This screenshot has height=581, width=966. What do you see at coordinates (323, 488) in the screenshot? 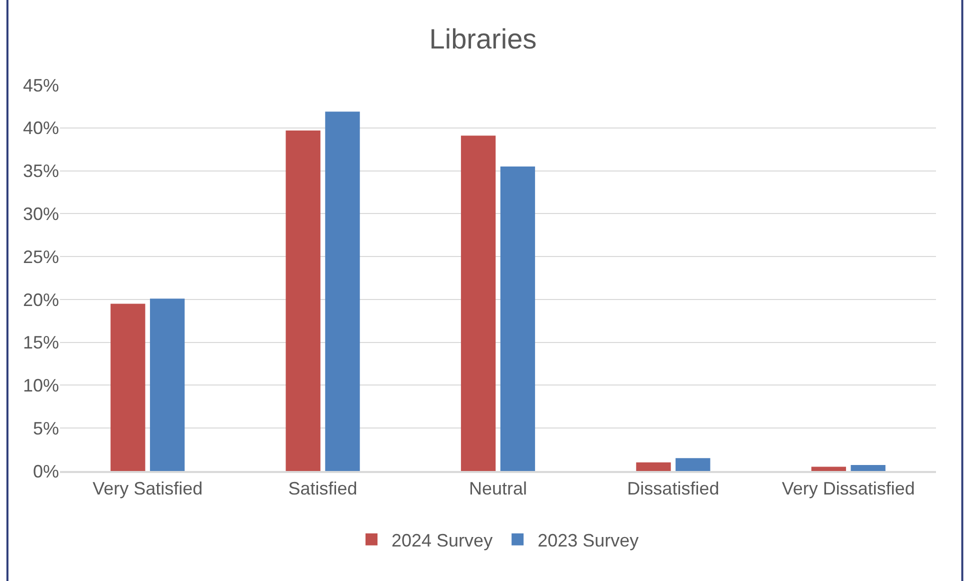
I see `x-tick-label: Satisfied` at bounding box center [323, 488].